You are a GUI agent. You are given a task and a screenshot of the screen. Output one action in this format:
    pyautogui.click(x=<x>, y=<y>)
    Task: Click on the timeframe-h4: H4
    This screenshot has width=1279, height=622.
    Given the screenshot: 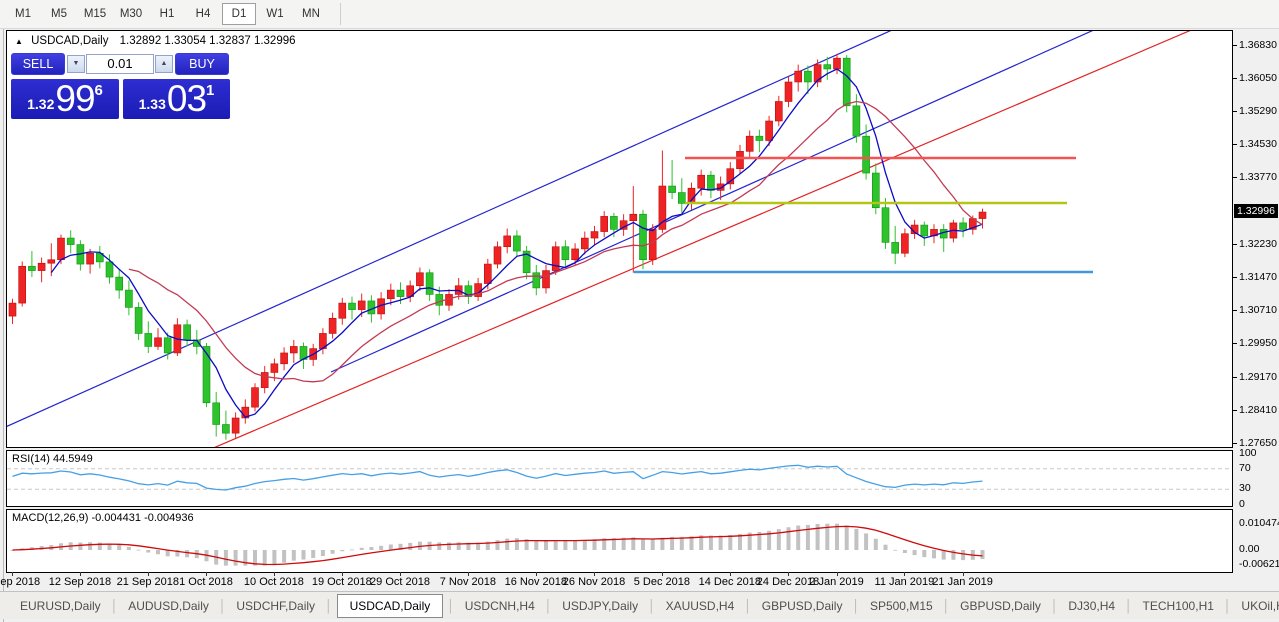 What is the action you would take?
    pyautogui.click(x=203, y=14)
    